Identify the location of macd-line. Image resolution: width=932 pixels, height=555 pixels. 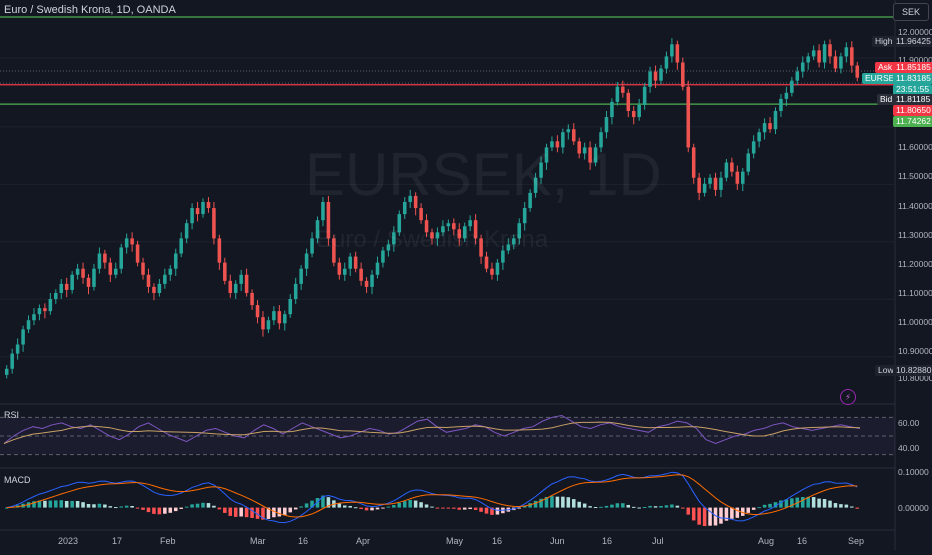
(432, 497).